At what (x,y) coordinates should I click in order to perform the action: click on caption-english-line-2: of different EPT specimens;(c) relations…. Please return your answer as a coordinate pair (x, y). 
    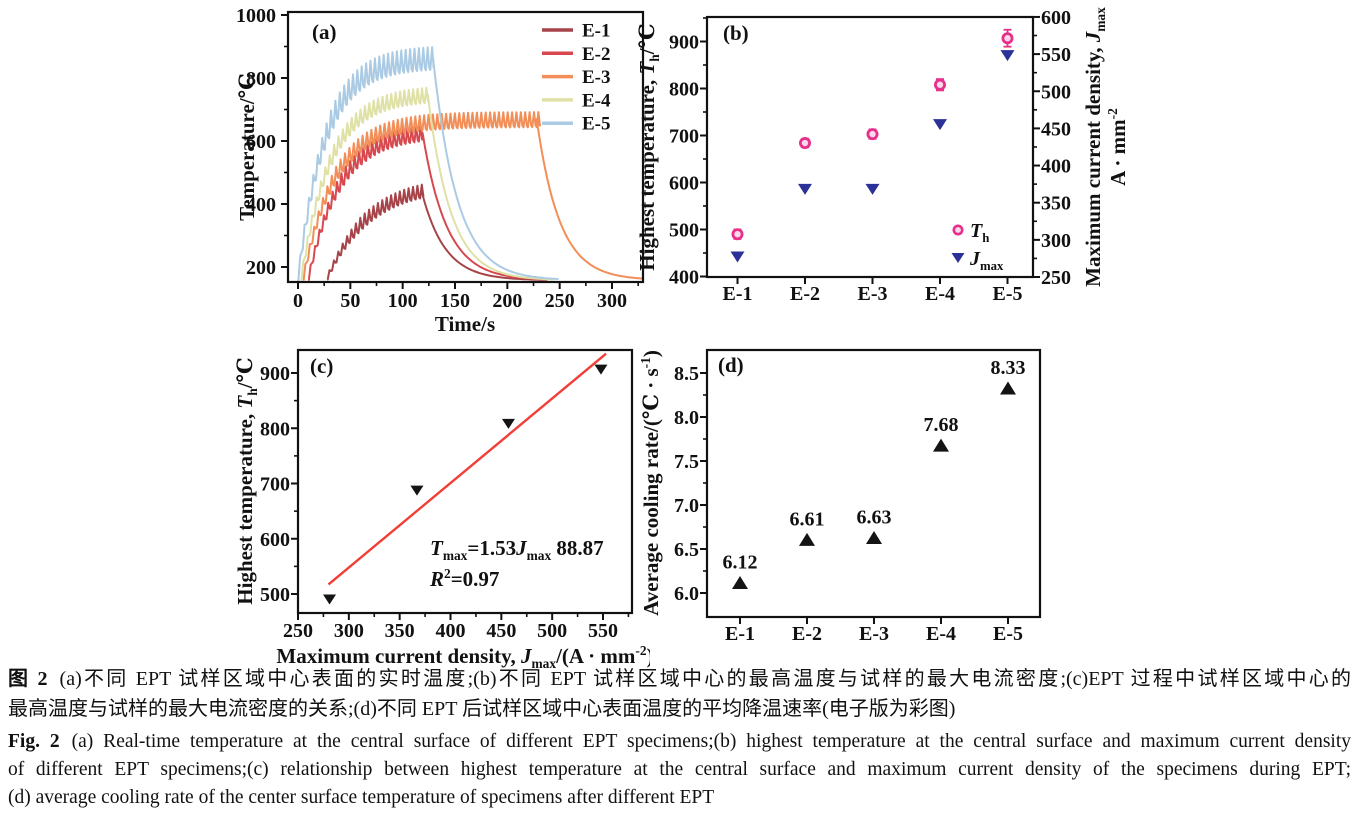
    Looking at the image, I should click on (679, 770).